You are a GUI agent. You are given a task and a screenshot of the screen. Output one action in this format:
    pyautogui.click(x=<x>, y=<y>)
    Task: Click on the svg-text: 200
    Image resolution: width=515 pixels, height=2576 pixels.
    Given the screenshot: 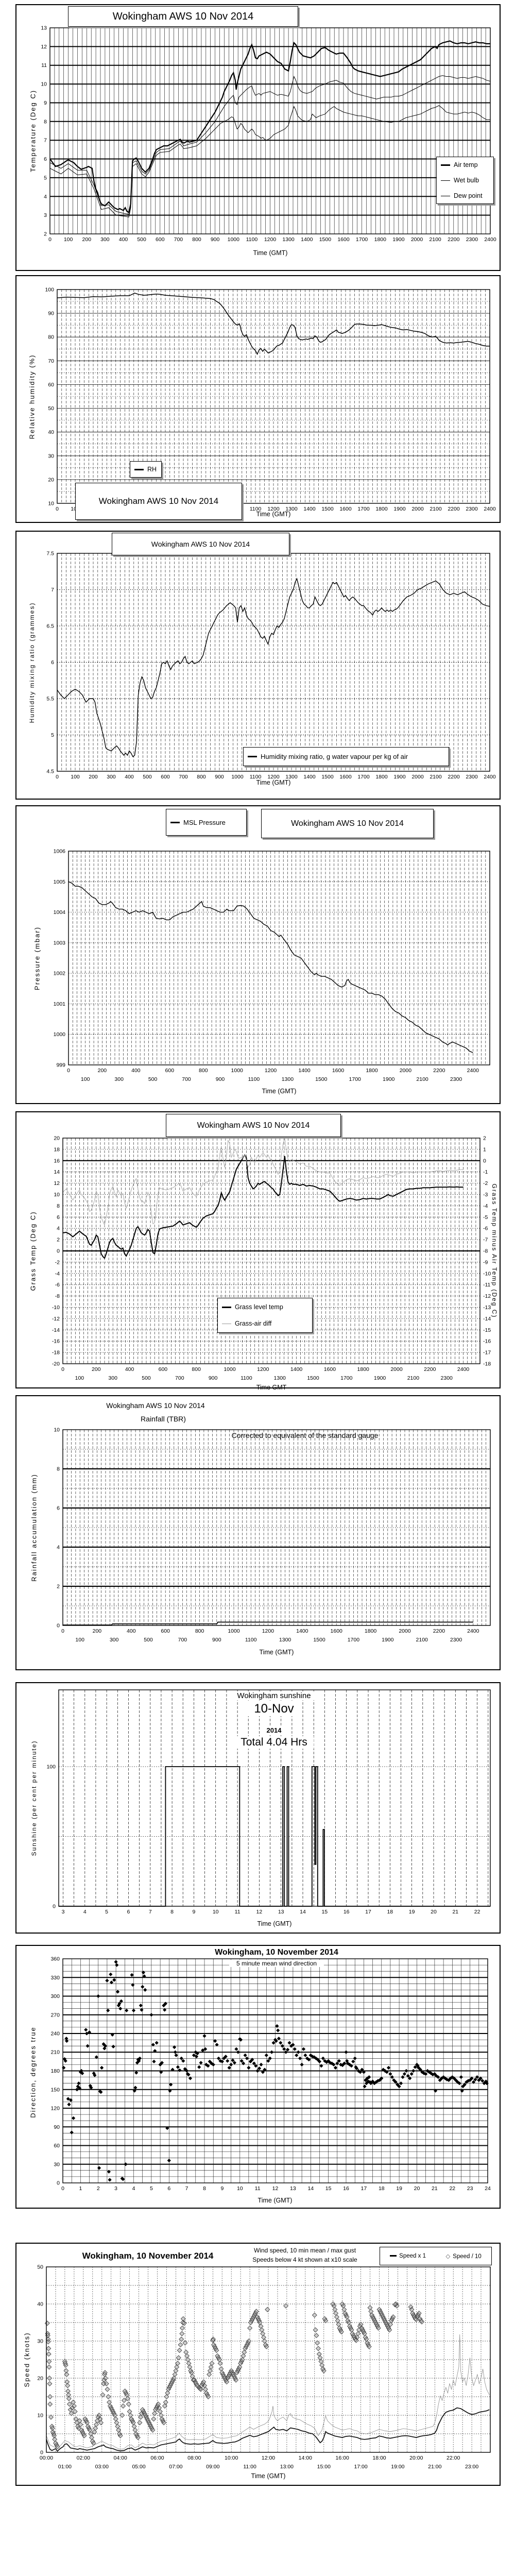 What is the action you would take?
    pyautogui.click(x=87, y=239)
    